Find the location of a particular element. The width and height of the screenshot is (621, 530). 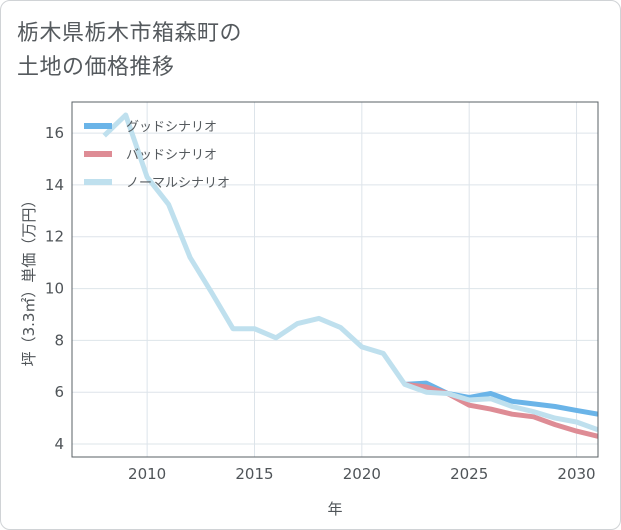

x-axis-label: 年 is located at coordinates (334, 509).